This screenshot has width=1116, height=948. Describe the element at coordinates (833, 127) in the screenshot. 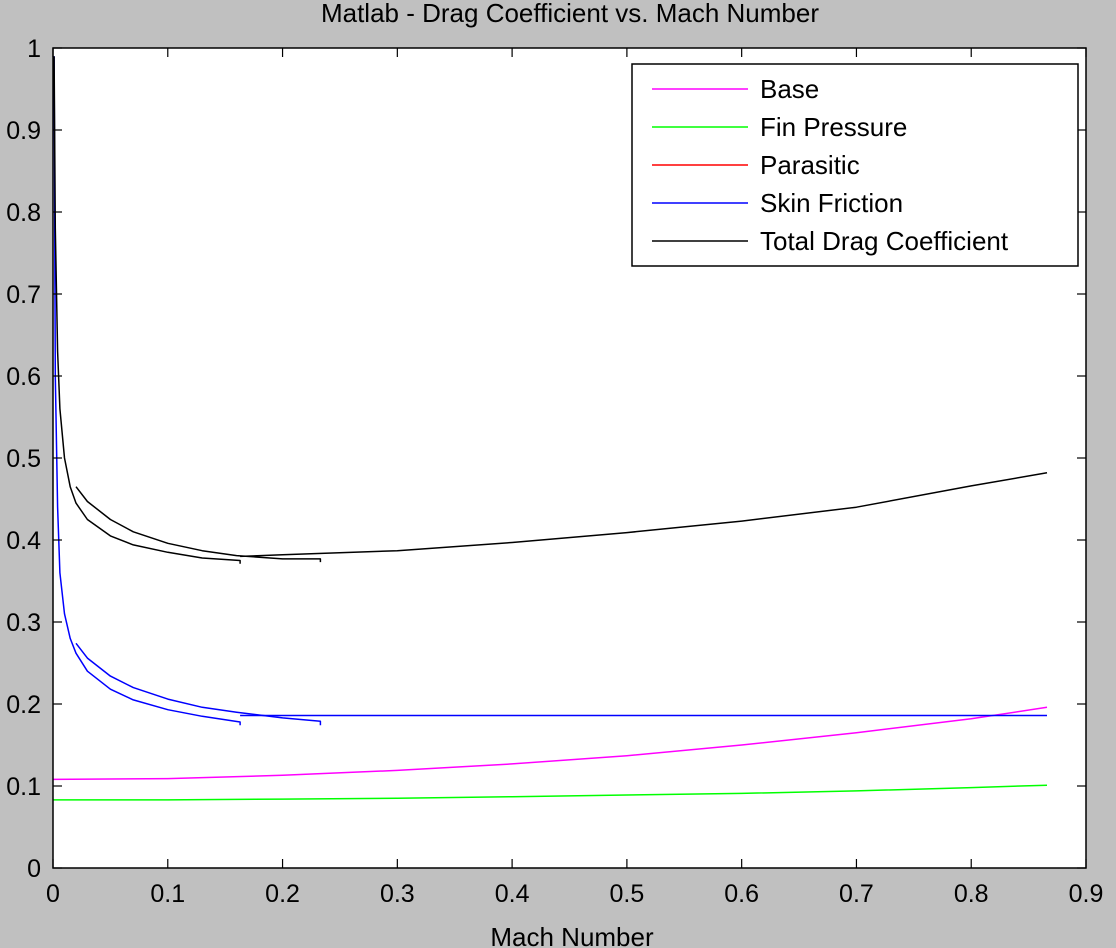

I see `legend-entry: Fin Pressure` at that location.